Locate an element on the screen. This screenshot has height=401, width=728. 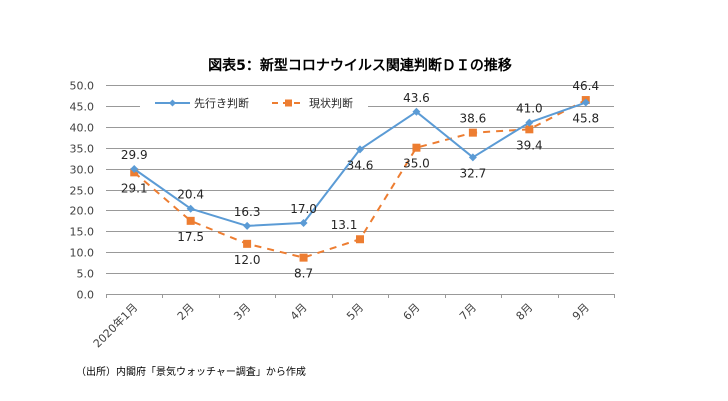
data-label: 17.5 is located at coordinates (190, 237).